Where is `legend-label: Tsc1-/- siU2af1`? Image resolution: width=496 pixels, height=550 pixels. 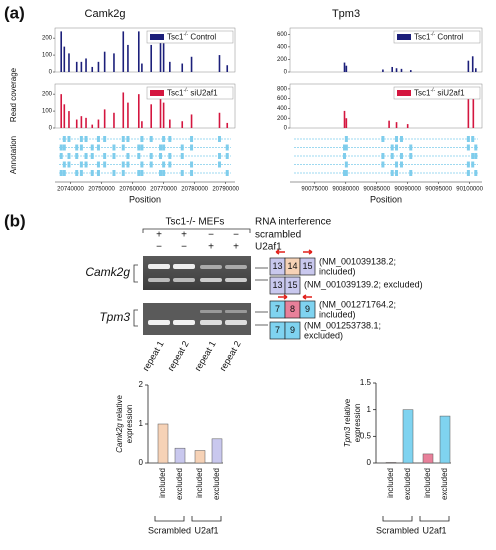
legend-label: Tsc1-/- siU2af1 is located at coordinates (192, 93).